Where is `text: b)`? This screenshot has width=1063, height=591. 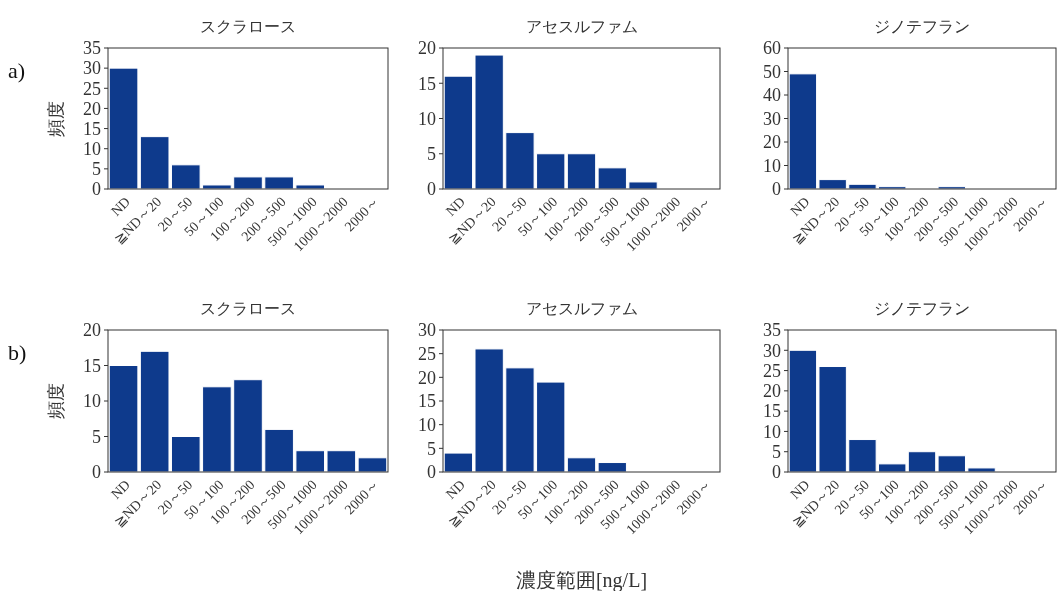 text: b) is located at coordinates (17, 352).